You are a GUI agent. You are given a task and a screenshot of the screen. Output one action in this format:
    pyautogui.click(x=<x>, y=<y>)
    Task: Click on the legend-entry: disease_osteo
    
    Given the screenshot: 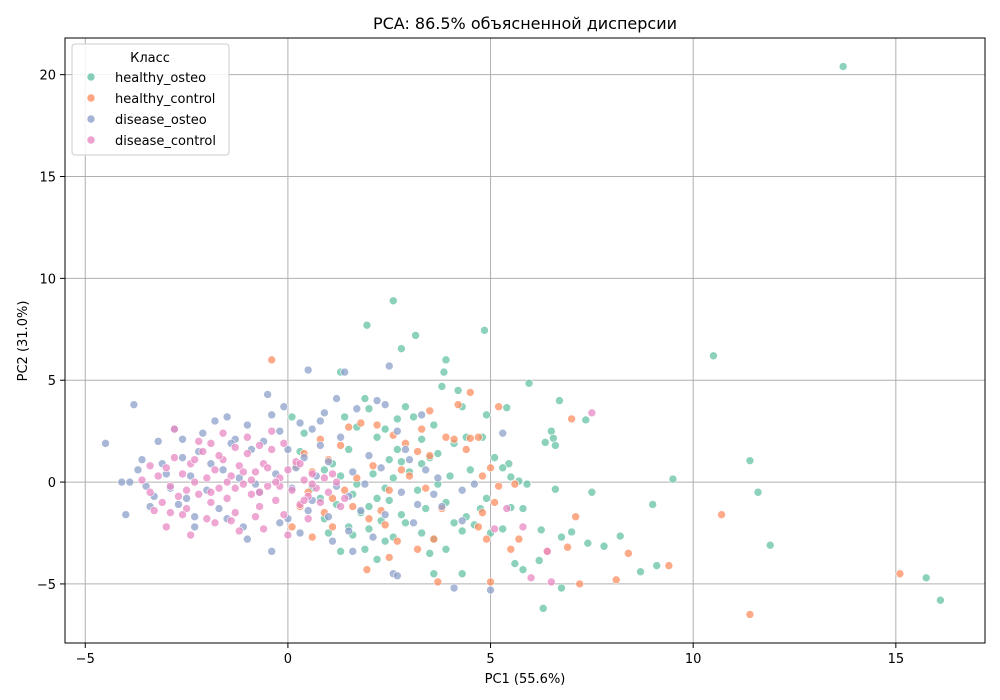 What is the action you would take?
    pyautogui.click(x=161, y=120)
    